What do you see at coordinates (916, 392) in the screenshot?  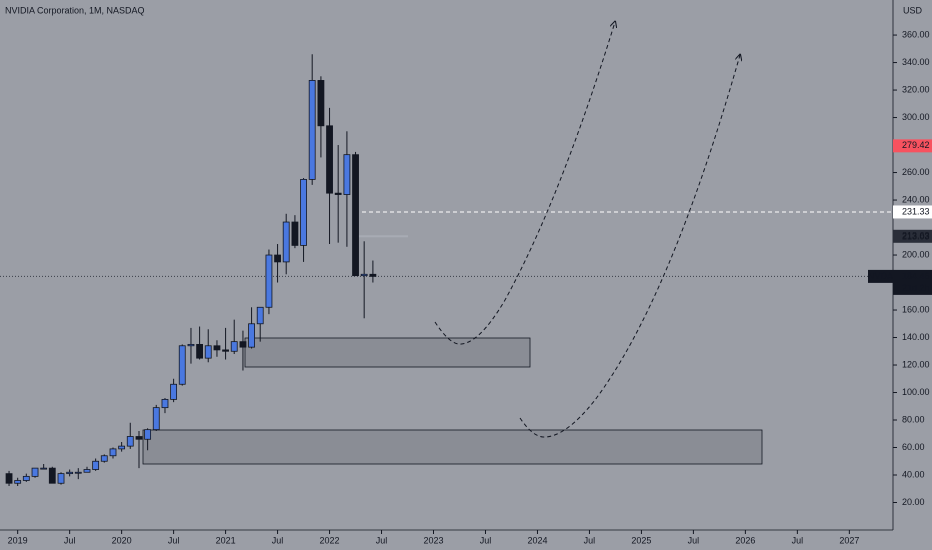 I see `y-tick-label: 100.00` at bounding box center [916, 392].